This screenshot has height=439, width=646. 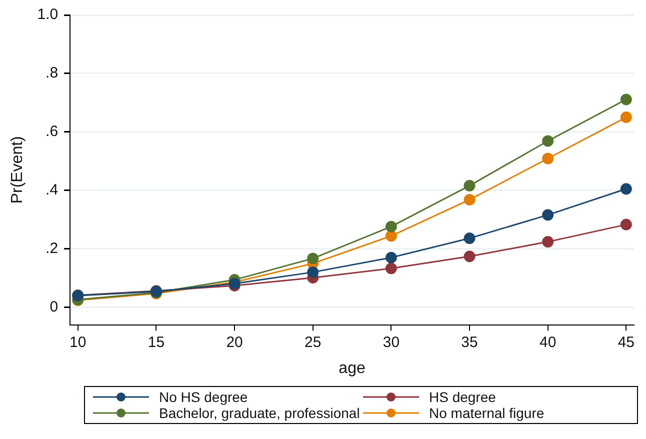 What do you see at coordinates (469, 342) in the screenshot?
I see `x-tick-label: 35` at bounding box center [469, 342].